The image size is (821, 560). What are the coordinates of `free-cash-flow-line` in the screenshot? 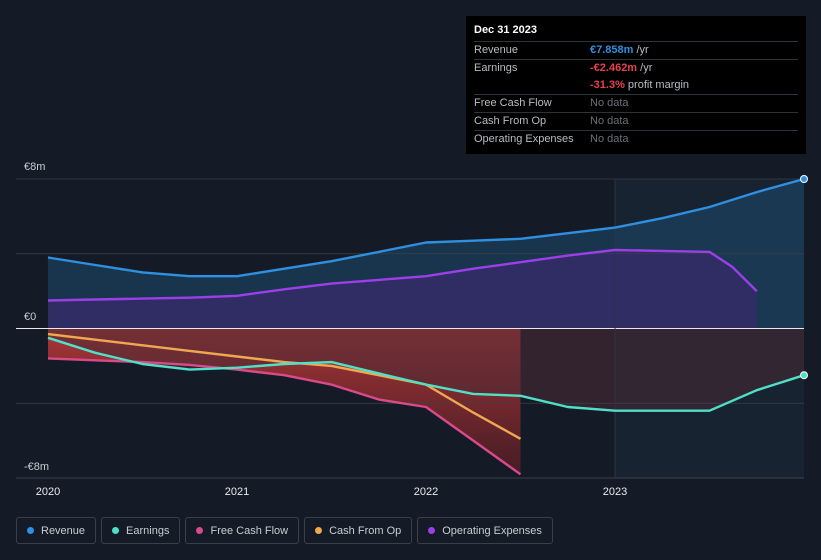 It's located at (284, 416).